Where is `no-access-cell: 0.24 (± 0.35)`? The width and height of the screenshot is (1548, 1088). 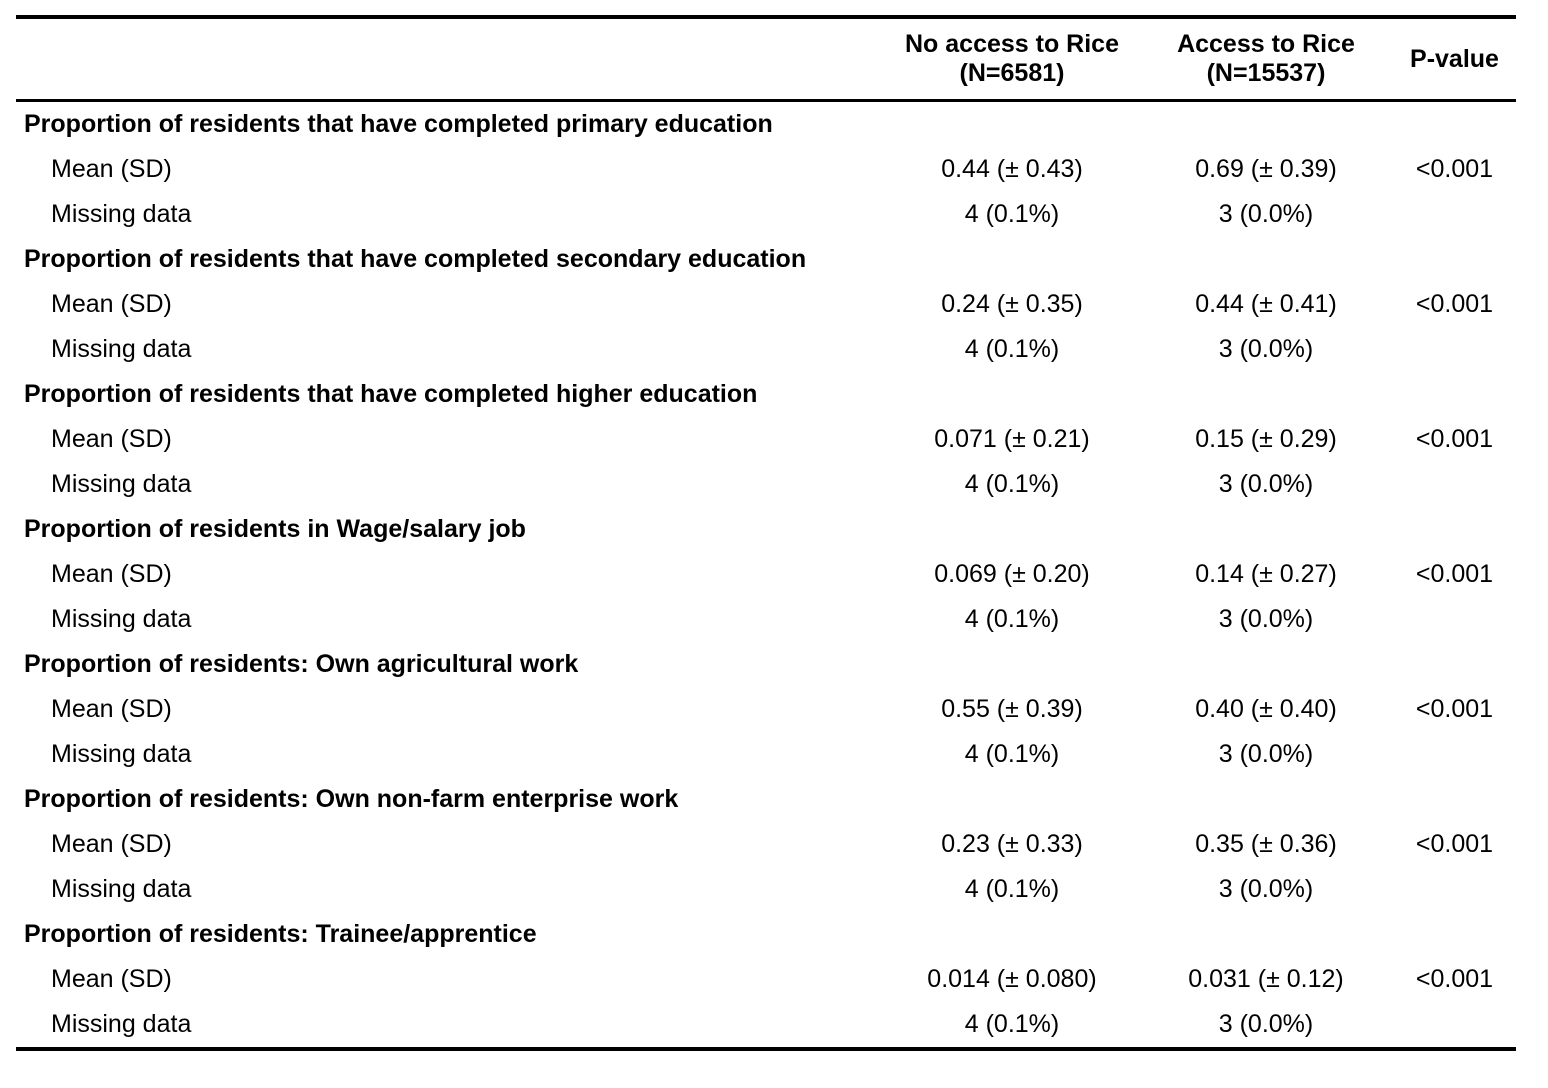
no-access-cell: 0.24 (± 0.35) is located at coordinates (1012, 304).